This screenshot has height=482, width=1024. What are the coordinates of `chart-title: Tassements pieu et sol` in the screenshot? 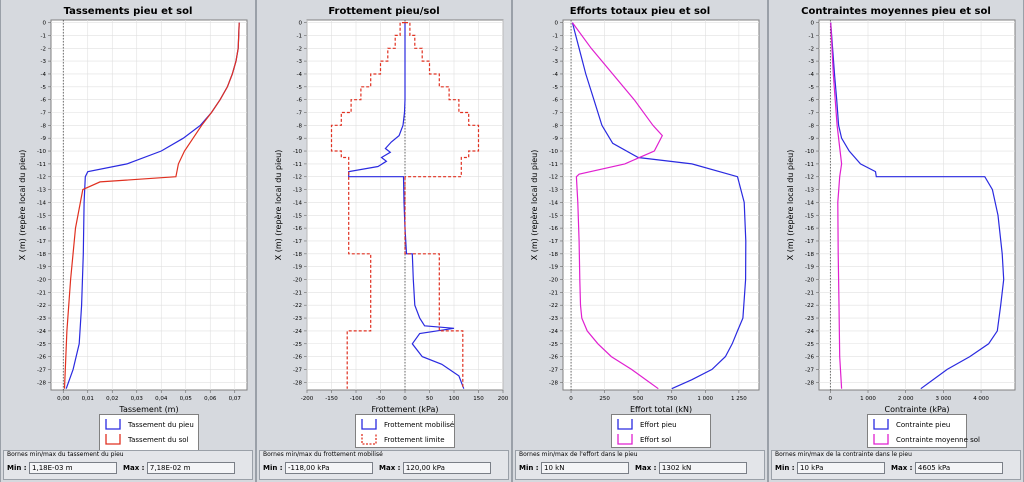 It's located at (128, 11).